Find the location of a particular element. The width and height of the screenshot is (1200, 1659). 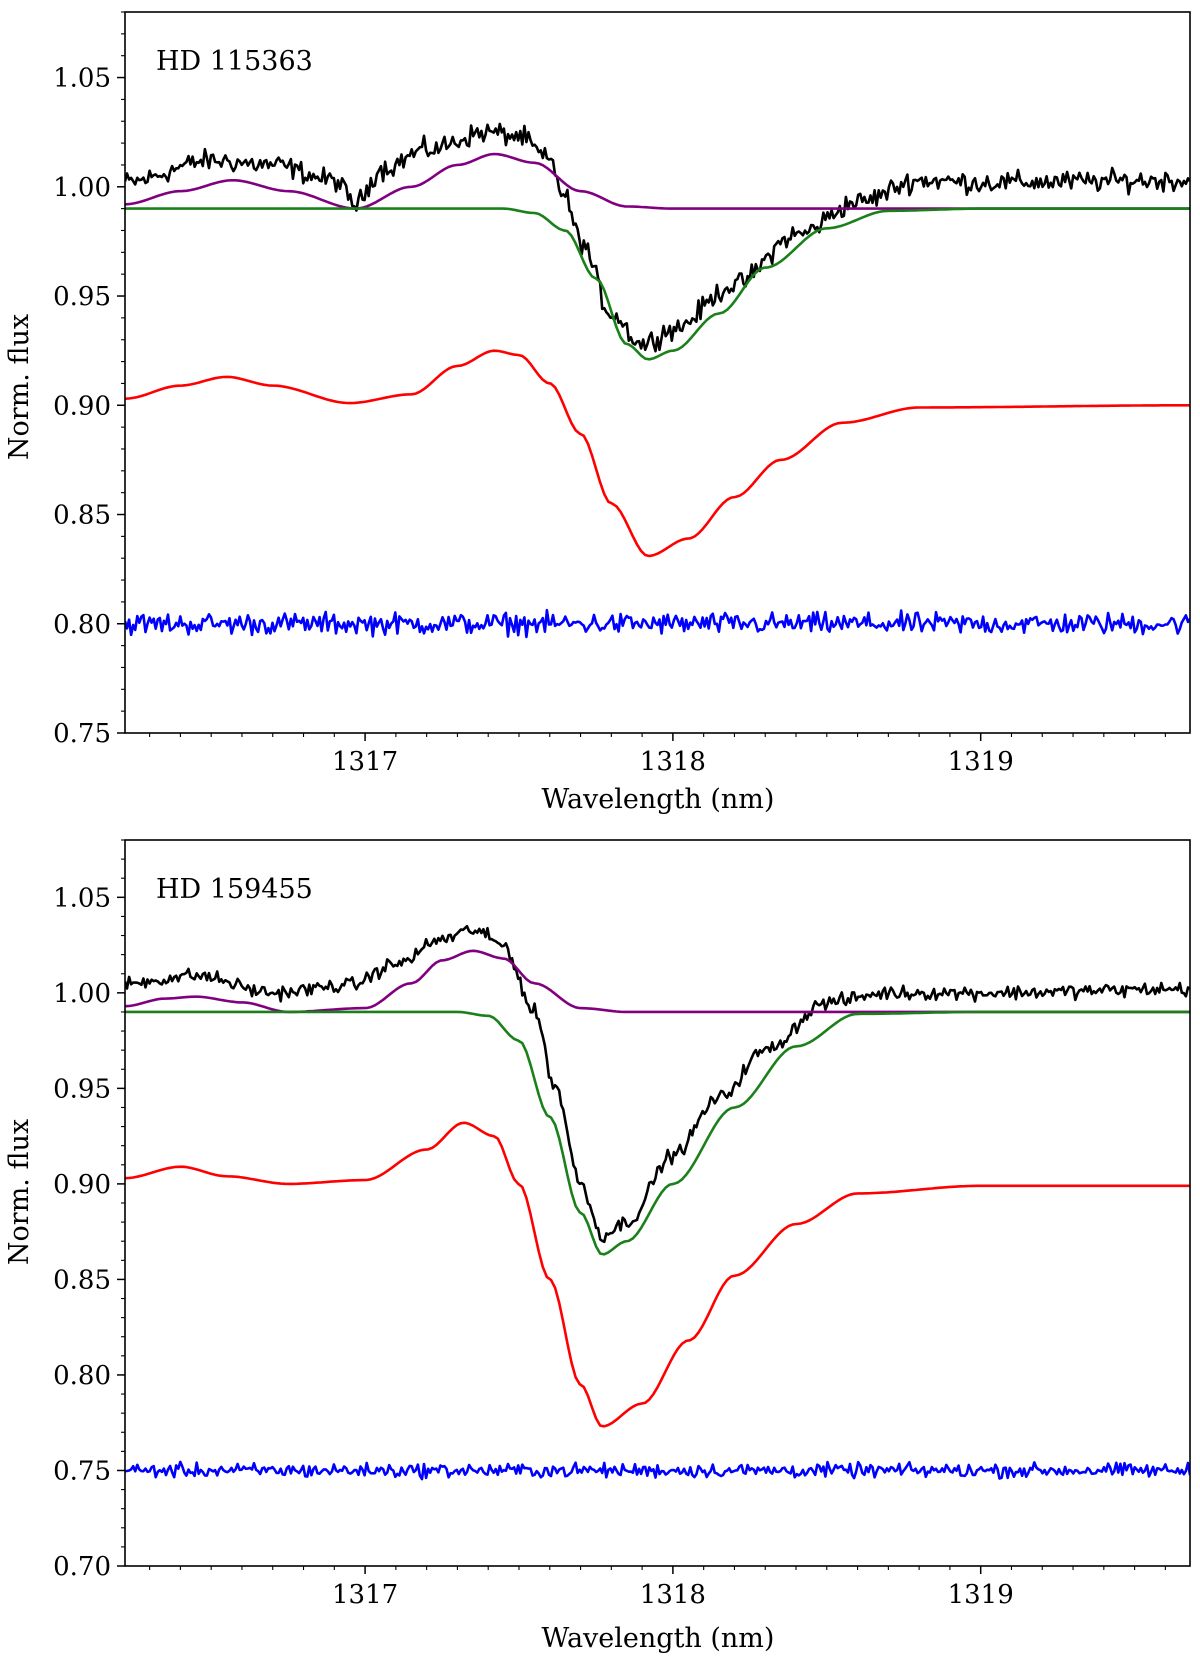

panel-title: HD 159455 is located at coordinates (234, 889).